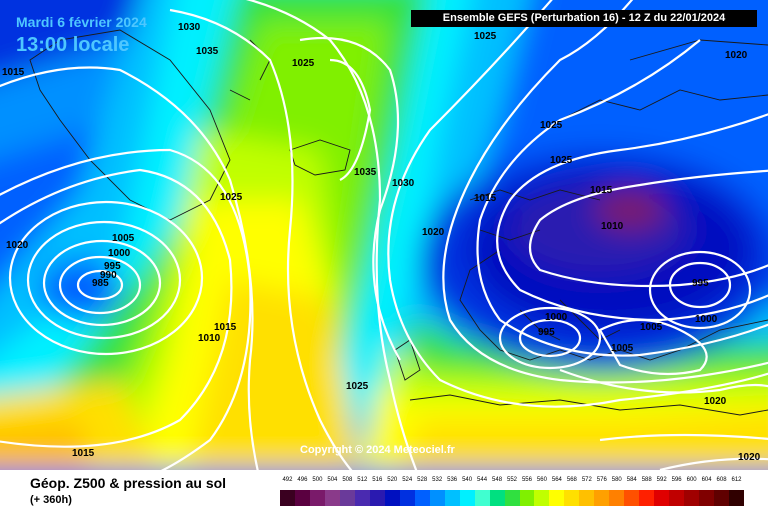 The width and height of the screenshot is (768, 512). What do you see at coordinates (497, 480) in the screenshot?
I see `scale-tick-label: 548` at bounding box center [497, 480].